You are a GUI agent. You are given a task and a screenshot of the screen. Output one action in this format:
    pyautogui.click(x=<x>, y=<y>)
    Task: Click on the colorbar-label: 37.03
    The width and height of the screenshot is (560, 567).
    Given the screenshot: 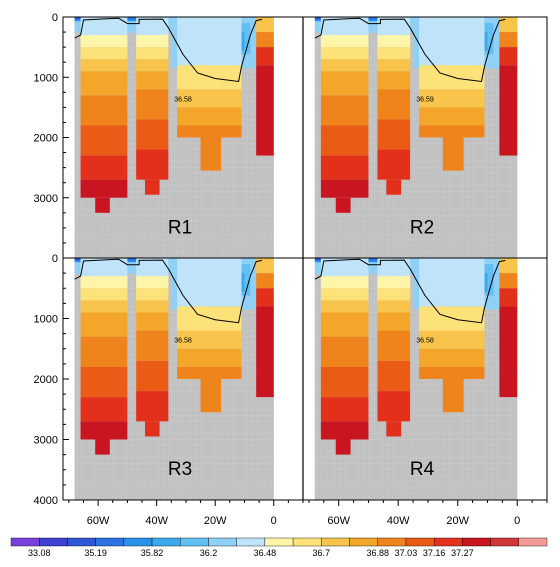 What is the action you would take?
    pyautogui.click(x=406, y=553)
    